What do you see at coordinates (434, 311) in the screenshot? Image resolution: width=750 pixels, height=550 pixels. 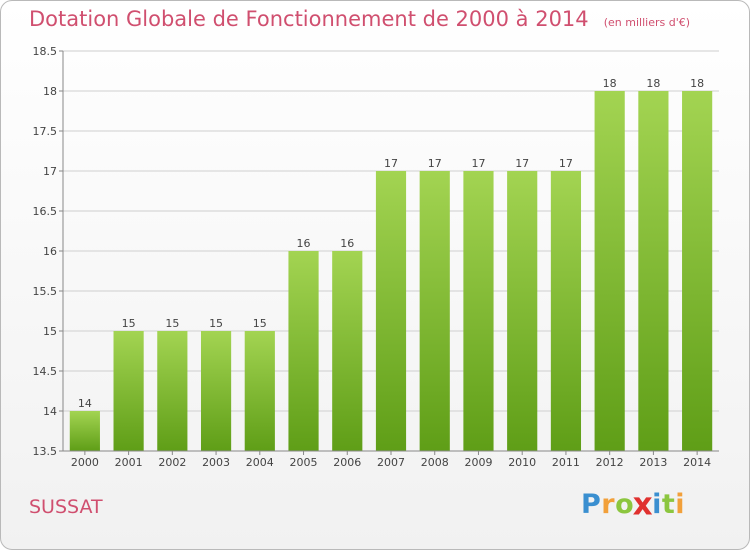 I see `bar-2008` at bounding box center [434, 311].